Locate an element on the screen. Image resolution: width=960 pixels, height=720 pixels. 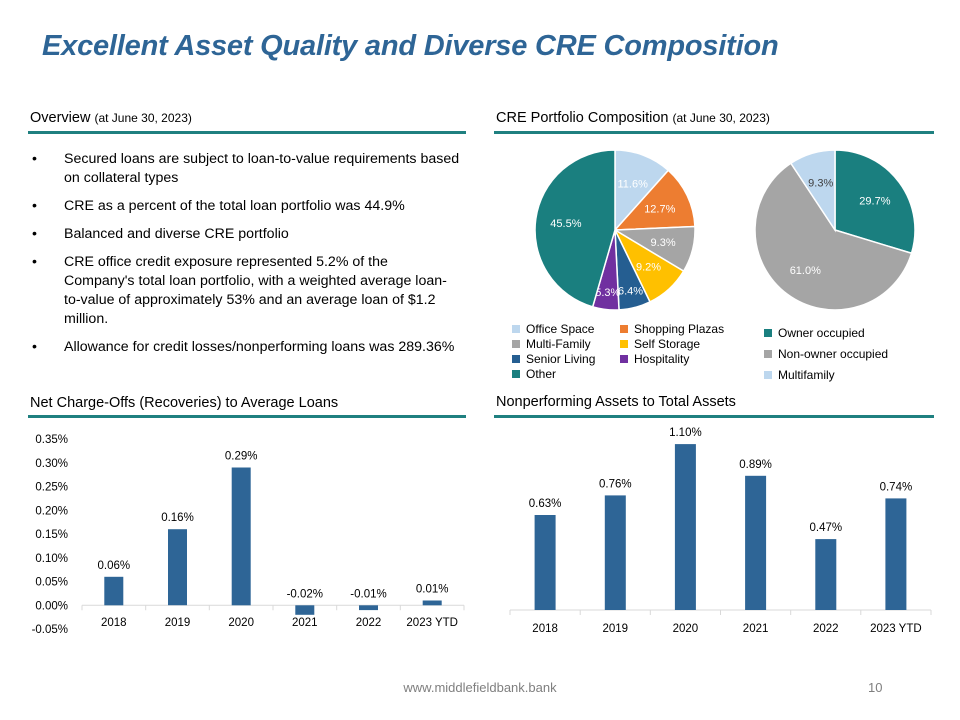
npa-category-label-2020: 2020 is located at coordinates (686, 629).